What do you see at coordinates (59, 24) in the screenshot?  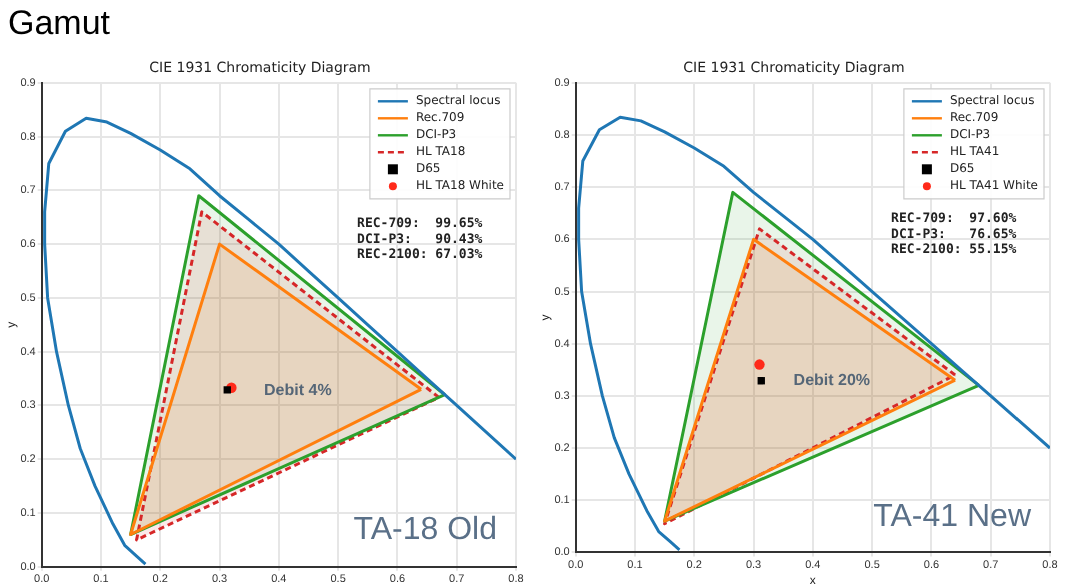 I see `chart-title: Gamut` at bounding box center [59, 24].